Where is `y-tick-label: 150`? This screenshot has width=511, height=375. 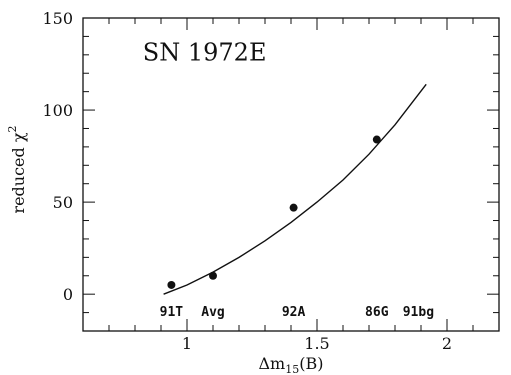 y-tick-label: 150 is located at coordinates (57, 18).